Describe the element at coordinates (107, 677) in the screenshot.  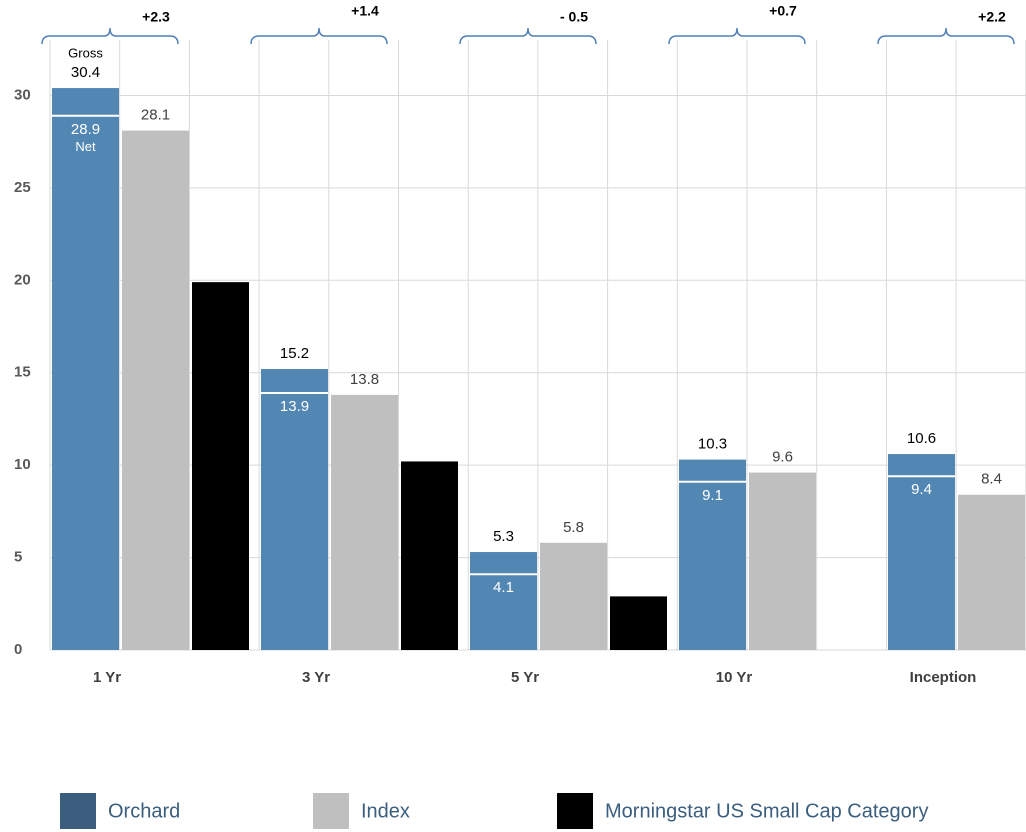
I see `x-tick-label: 1 Yr` at that location.